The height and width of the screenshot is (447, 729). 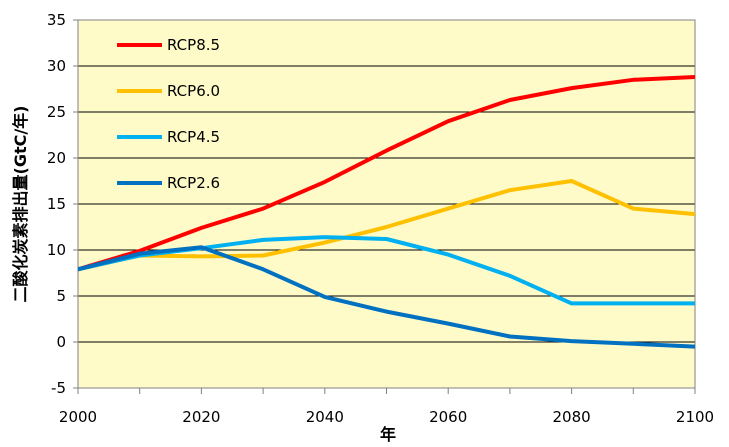 I want to click on x-tick-label: 2040, so click(x=325, y=417).